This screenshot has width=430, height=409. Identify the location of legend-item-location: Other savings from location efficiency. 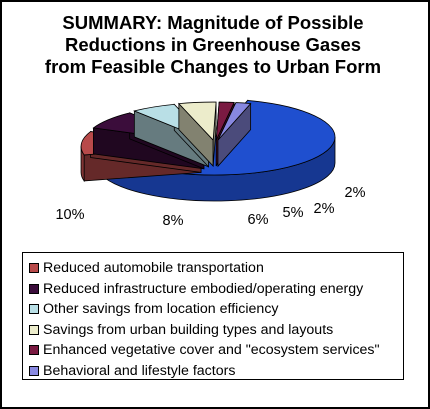
(216, 309).